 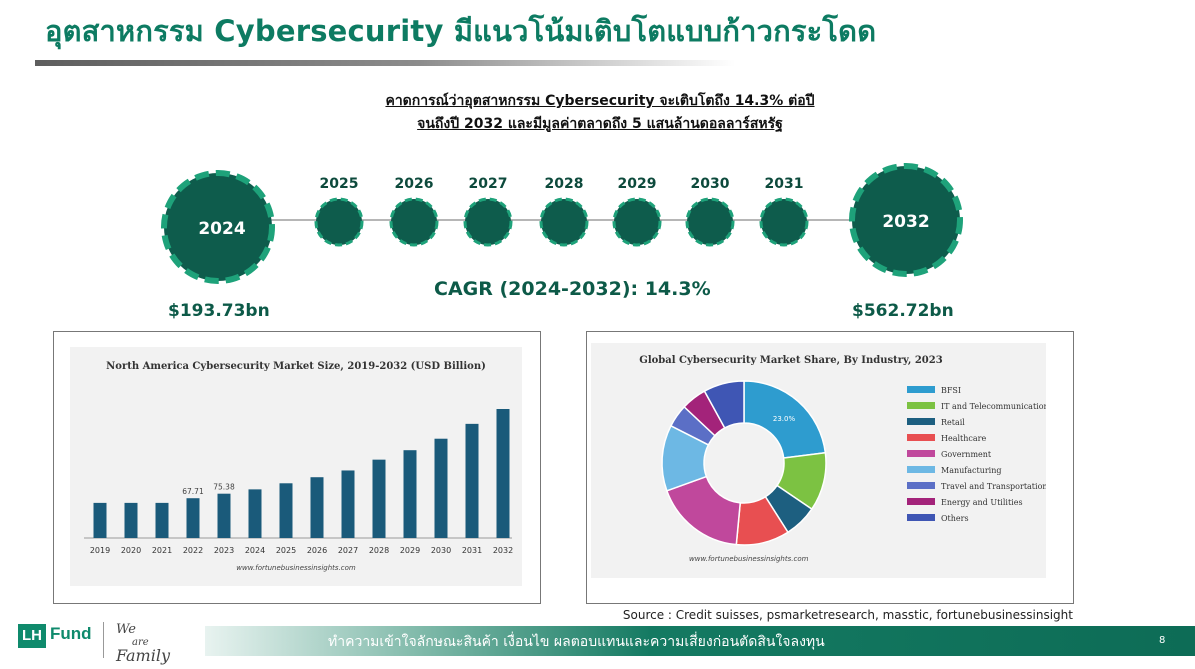 I want to click on legend-label-it-and-telecommunications: IT and Telecommunications, so click(x=993, y=406).